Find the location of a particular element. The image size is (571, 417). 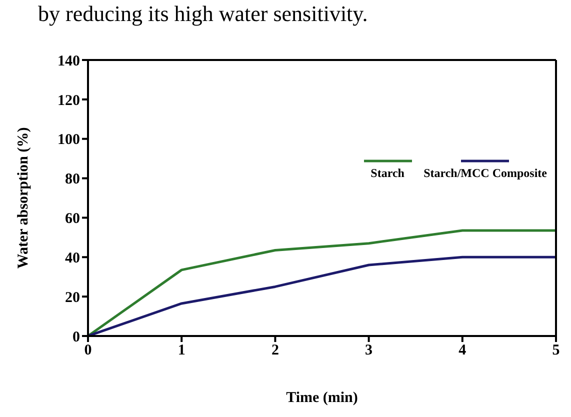

text: by reducing its high water sensitivity. is located at coordinates (203, 13).